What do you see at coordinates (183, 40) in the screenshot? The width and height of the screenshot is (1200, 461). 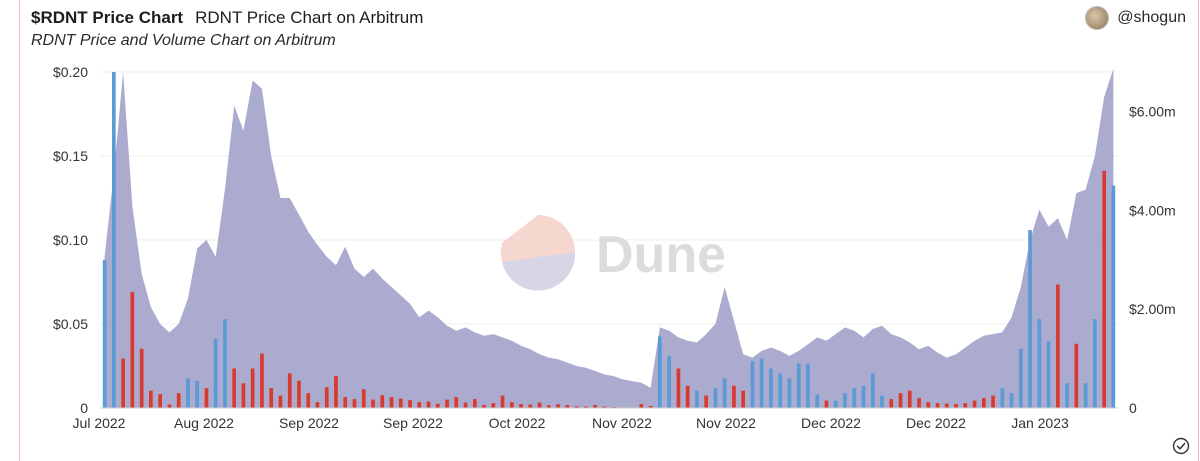 I see `chart-description: RDNT Price and Volume Chart on Arbitrum` at bounding box center [183, 40].